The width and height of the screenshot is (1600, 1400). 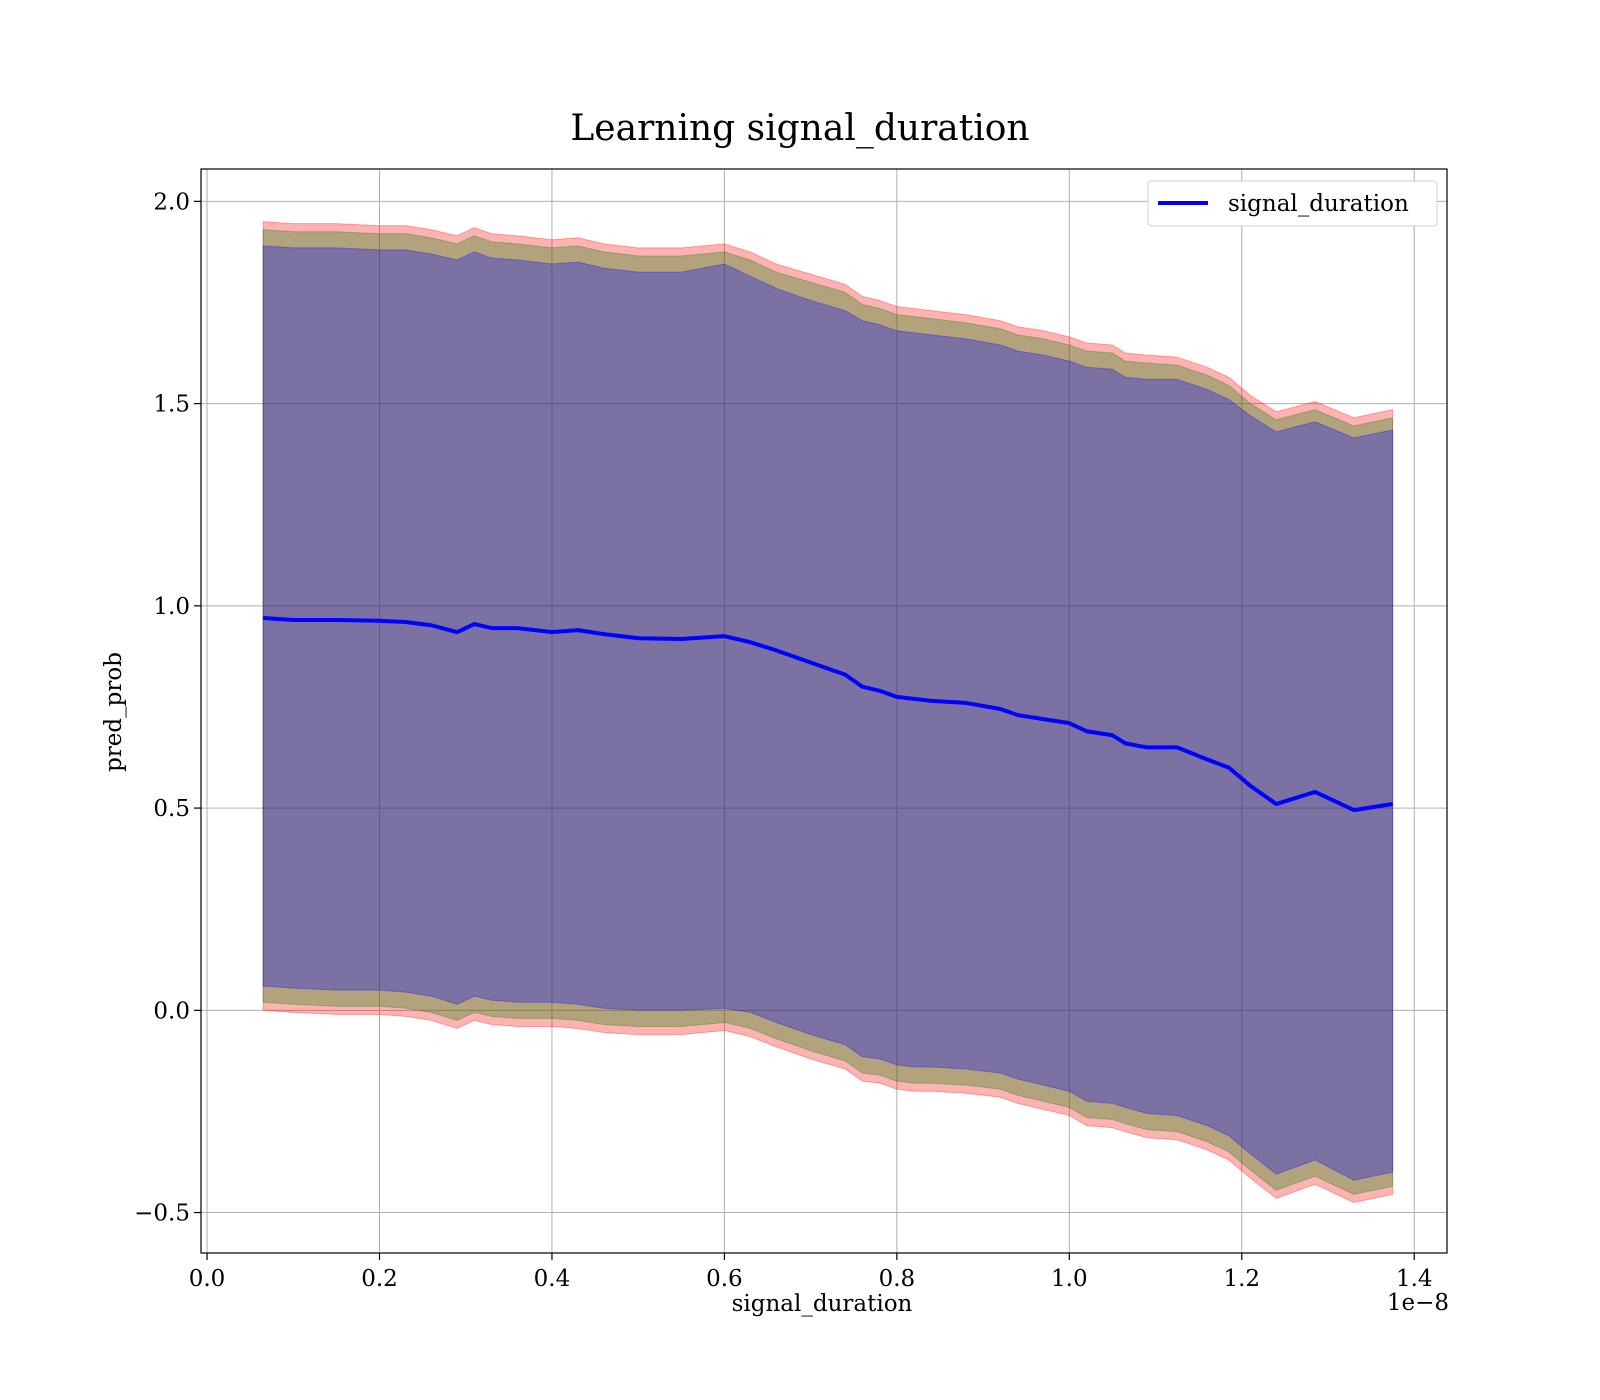 What do you see at coordinates (171, 405) in the screenshot?
I see `y-tick-label: 1.5` at bounding box center [171, 405].